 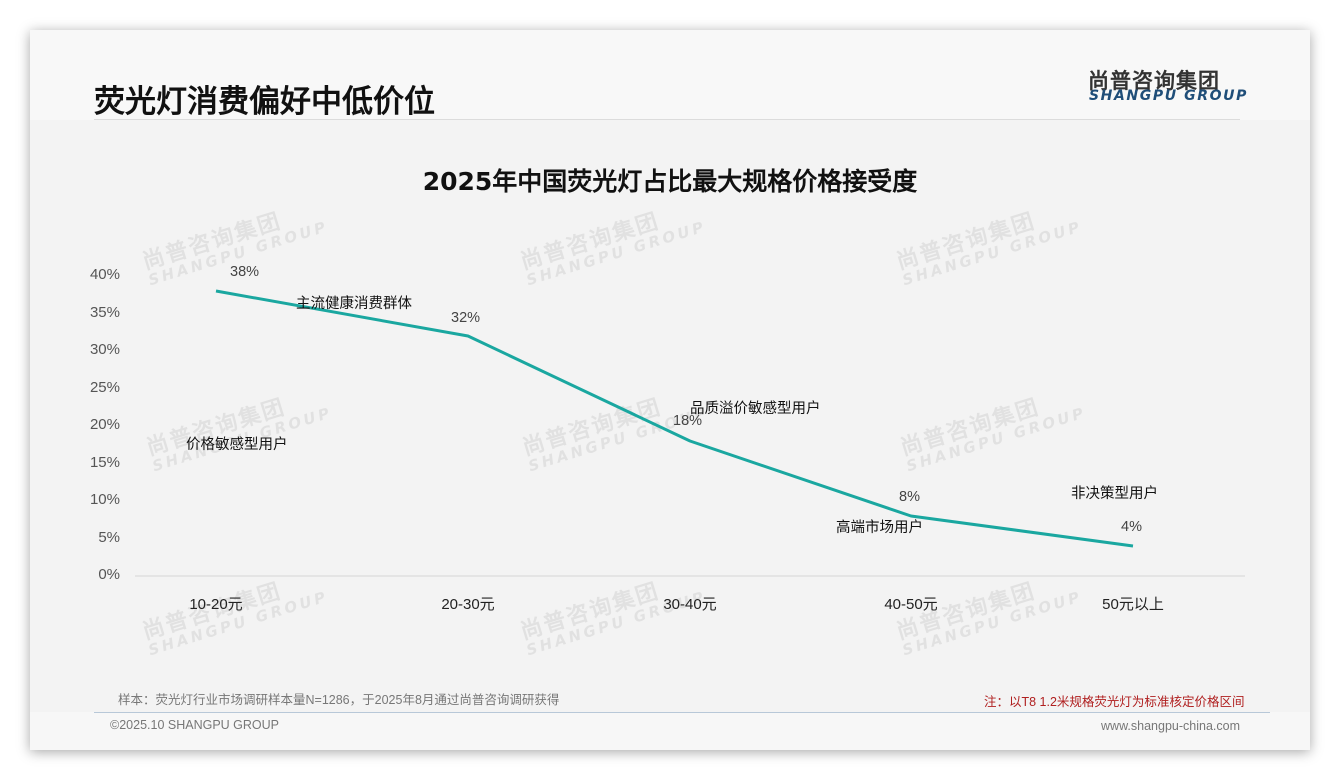 I want to click on segment-annotation: 高端市场用户, so click(x=879, y=528).